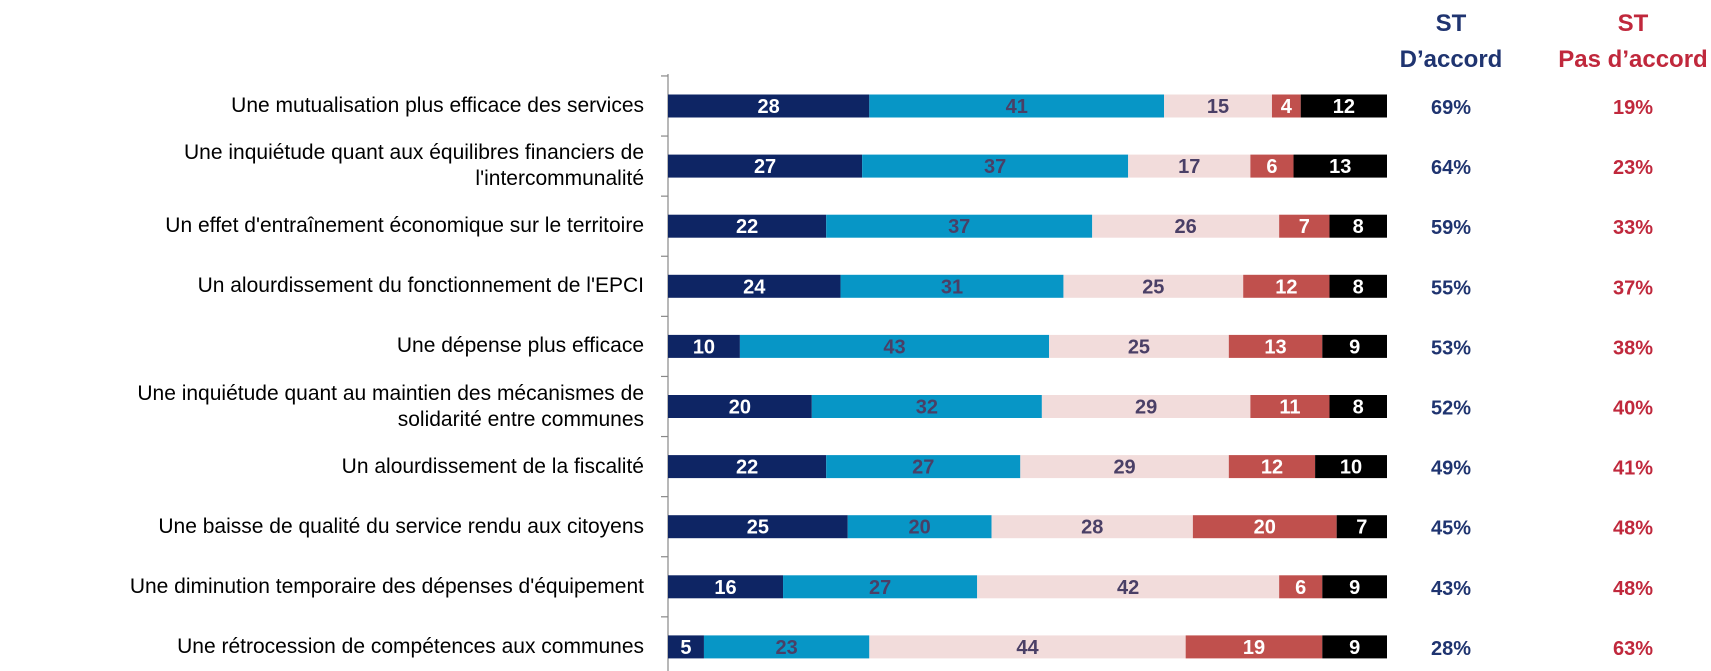  I want to click on segment-label: 11, so click(1289, 408).